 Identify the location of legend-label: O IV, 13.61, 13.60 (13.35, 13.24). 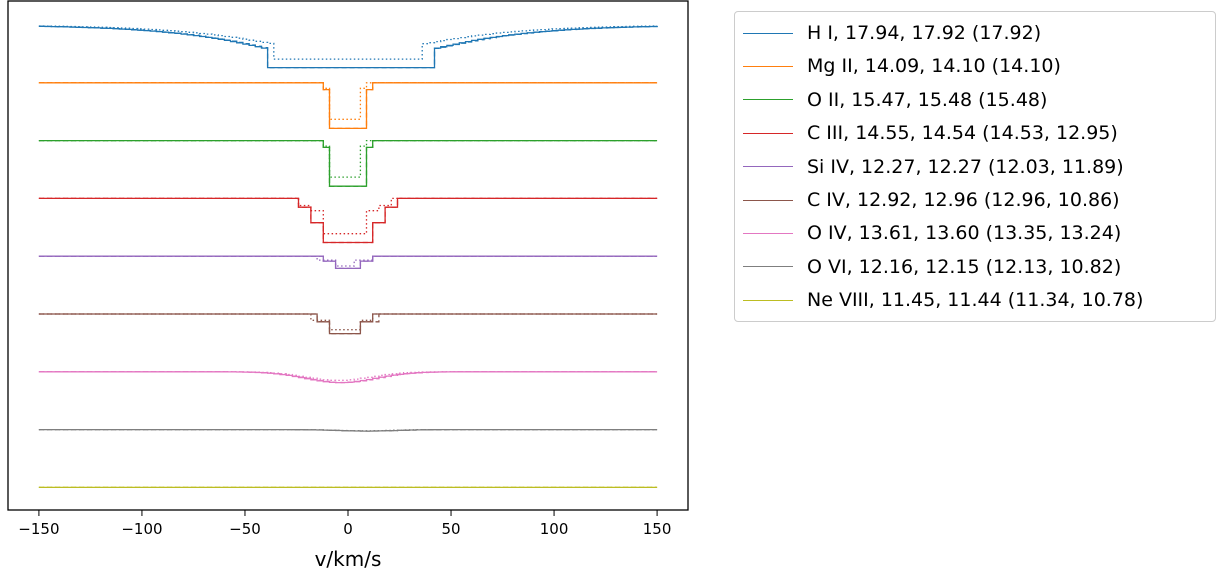
(964, 233).